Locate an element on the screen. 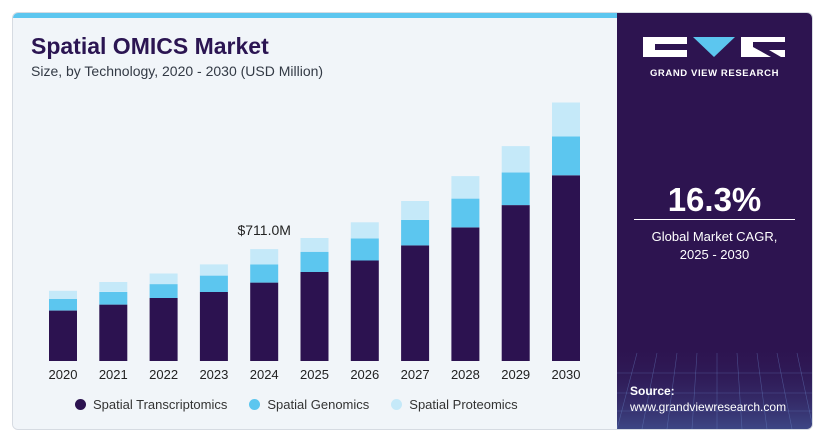 Image resolution: width=826 pixels, height=433 pixels. bar-proteomics-2024 is located at coordinates (264, 257).